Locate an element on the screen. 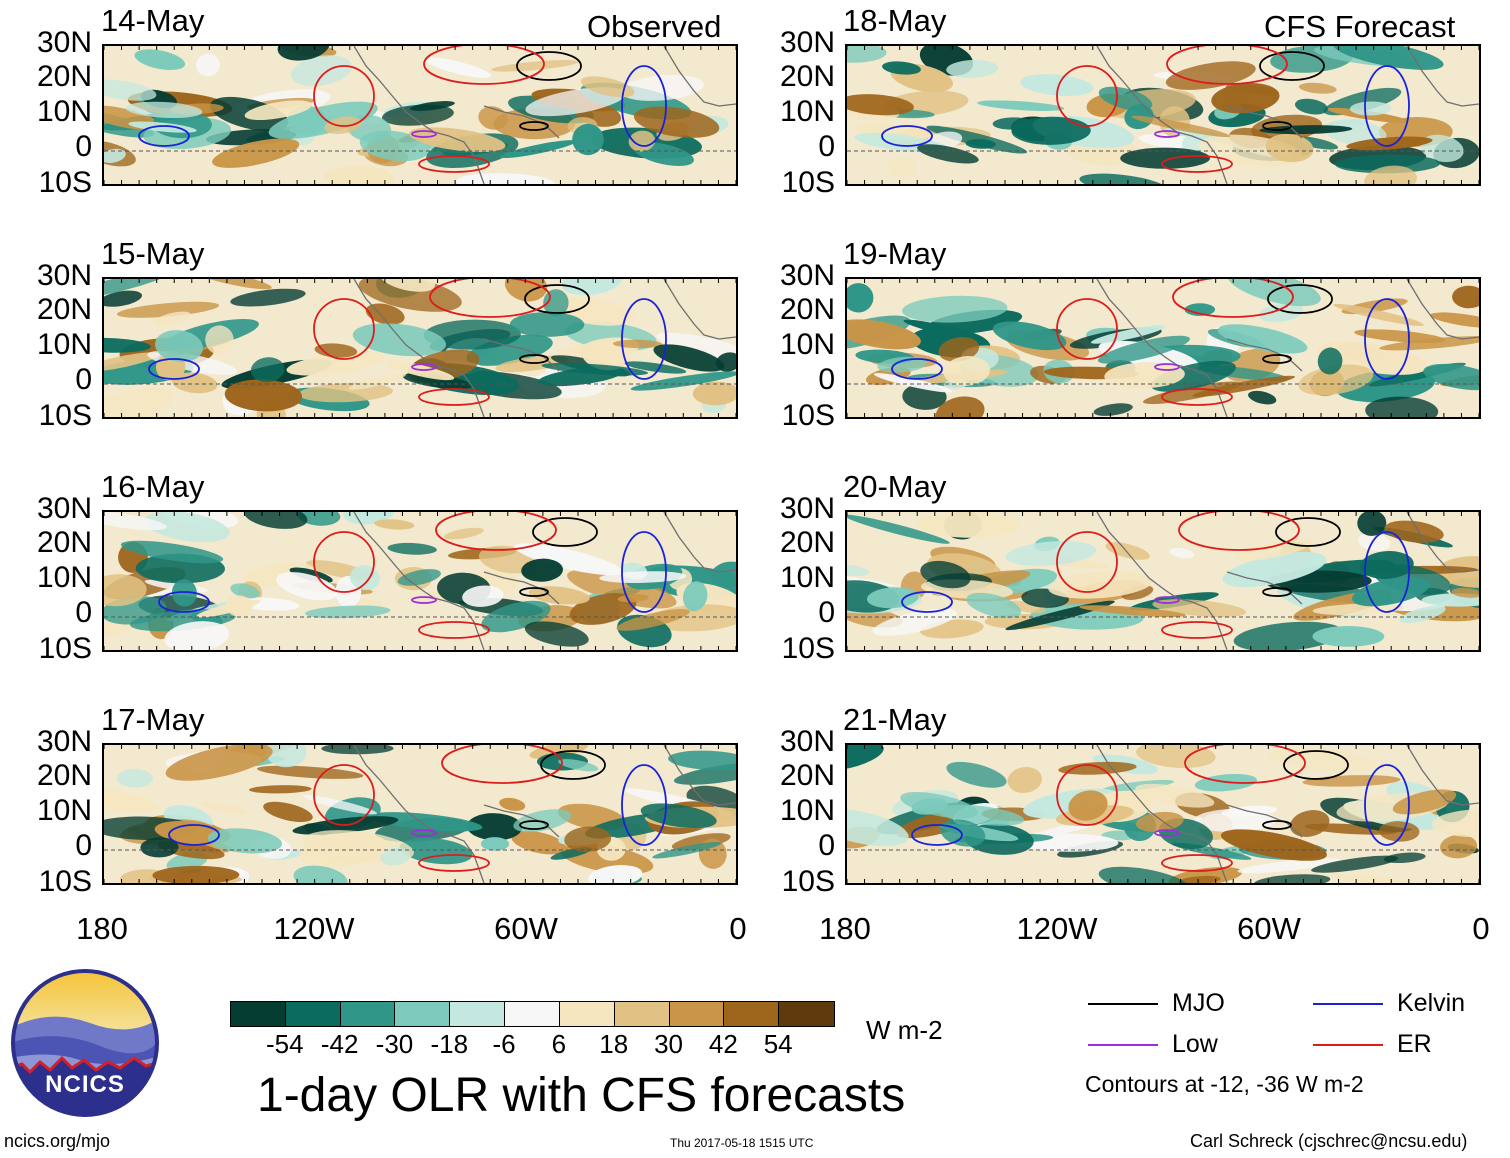  footer-author: Carl Schreck (cjschrec@ncsu.edu) is located at coordinates (1329, 1141).